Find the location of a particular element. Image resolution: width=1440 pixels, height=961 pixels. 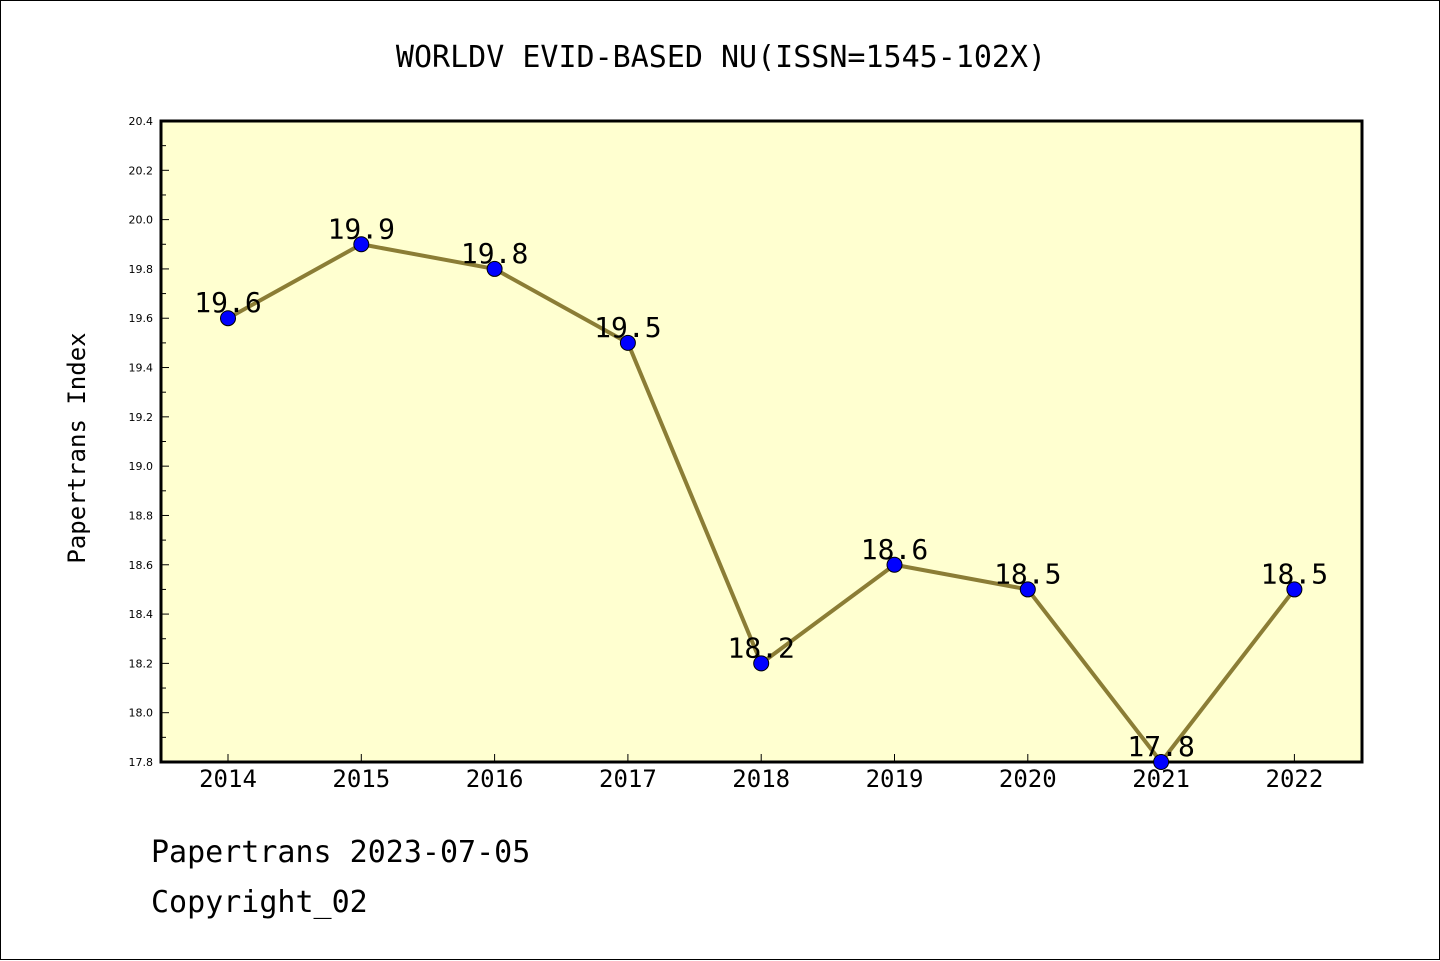

data-label: 17.8 is located at coordinates (1160, 746).